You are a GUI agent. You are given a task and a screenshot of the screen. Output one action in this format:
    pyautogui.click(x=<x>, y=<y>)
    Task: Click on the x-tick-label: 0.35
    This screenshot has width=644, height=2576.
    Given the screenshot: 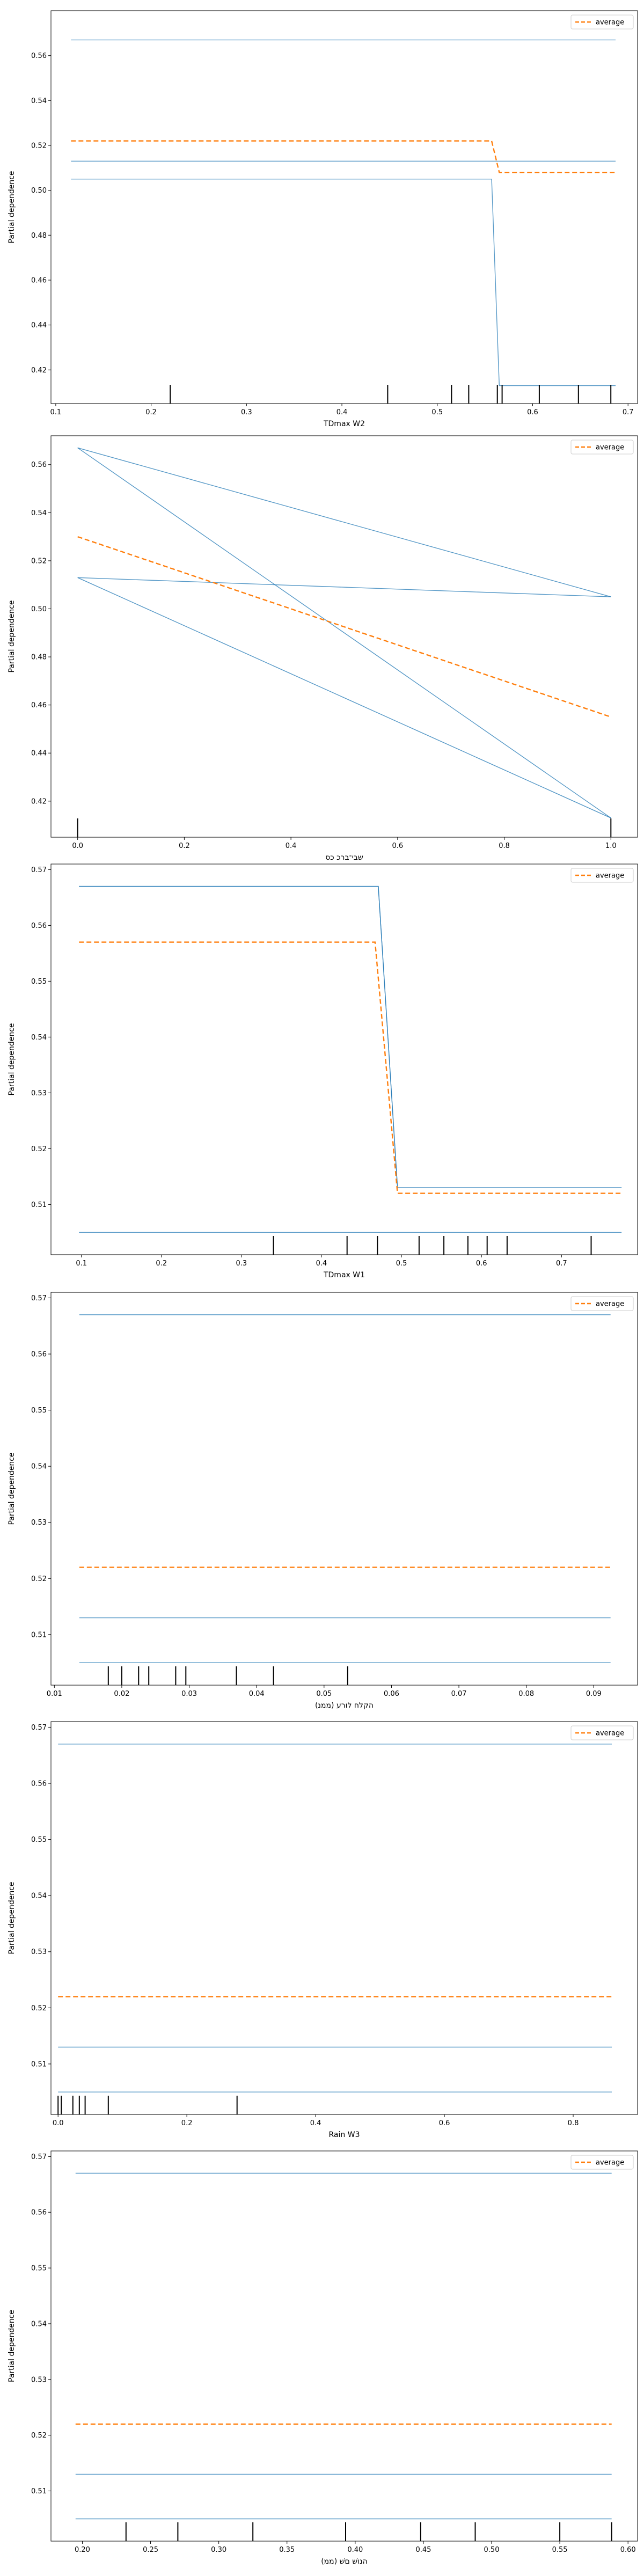 What is the action you would take?
    pyautogui.click(x=287, y=2550)
    